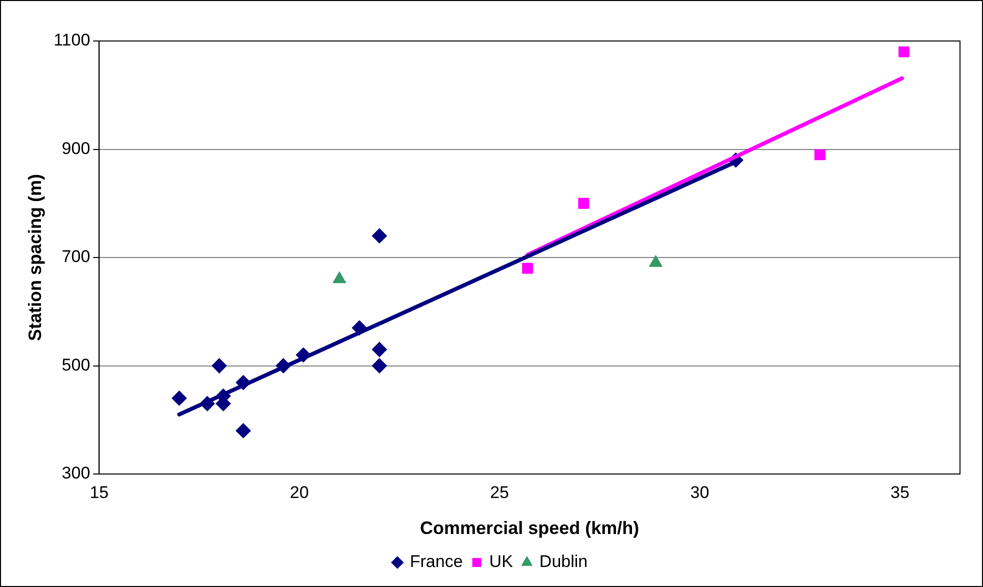  I want to click on legend-label: Dublin, so click(563, 562).